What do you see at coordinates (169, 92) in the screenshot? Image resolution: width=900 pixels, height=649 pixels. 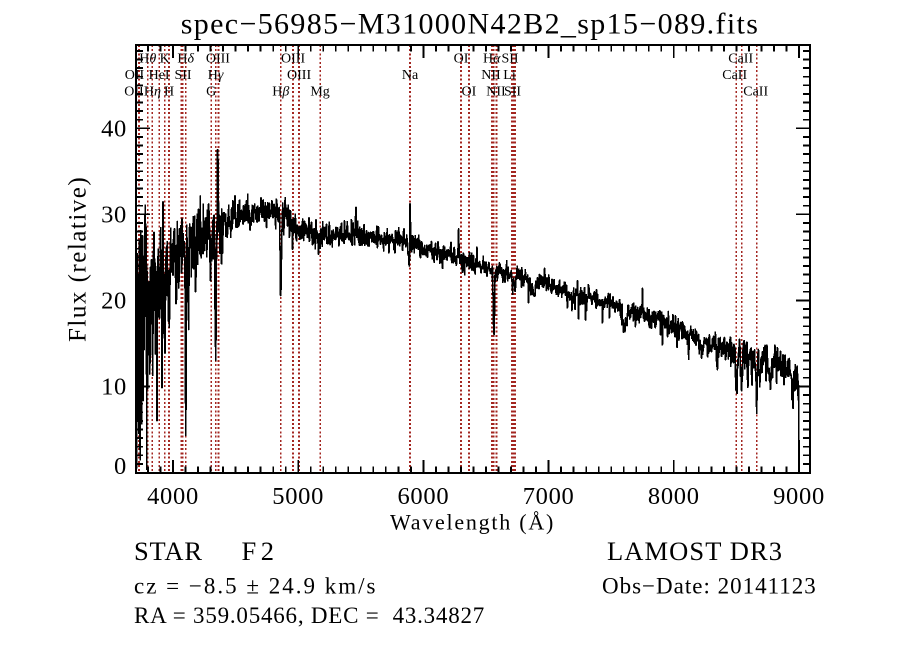 I see `svg-text: H` at bounding box center [169, 92].